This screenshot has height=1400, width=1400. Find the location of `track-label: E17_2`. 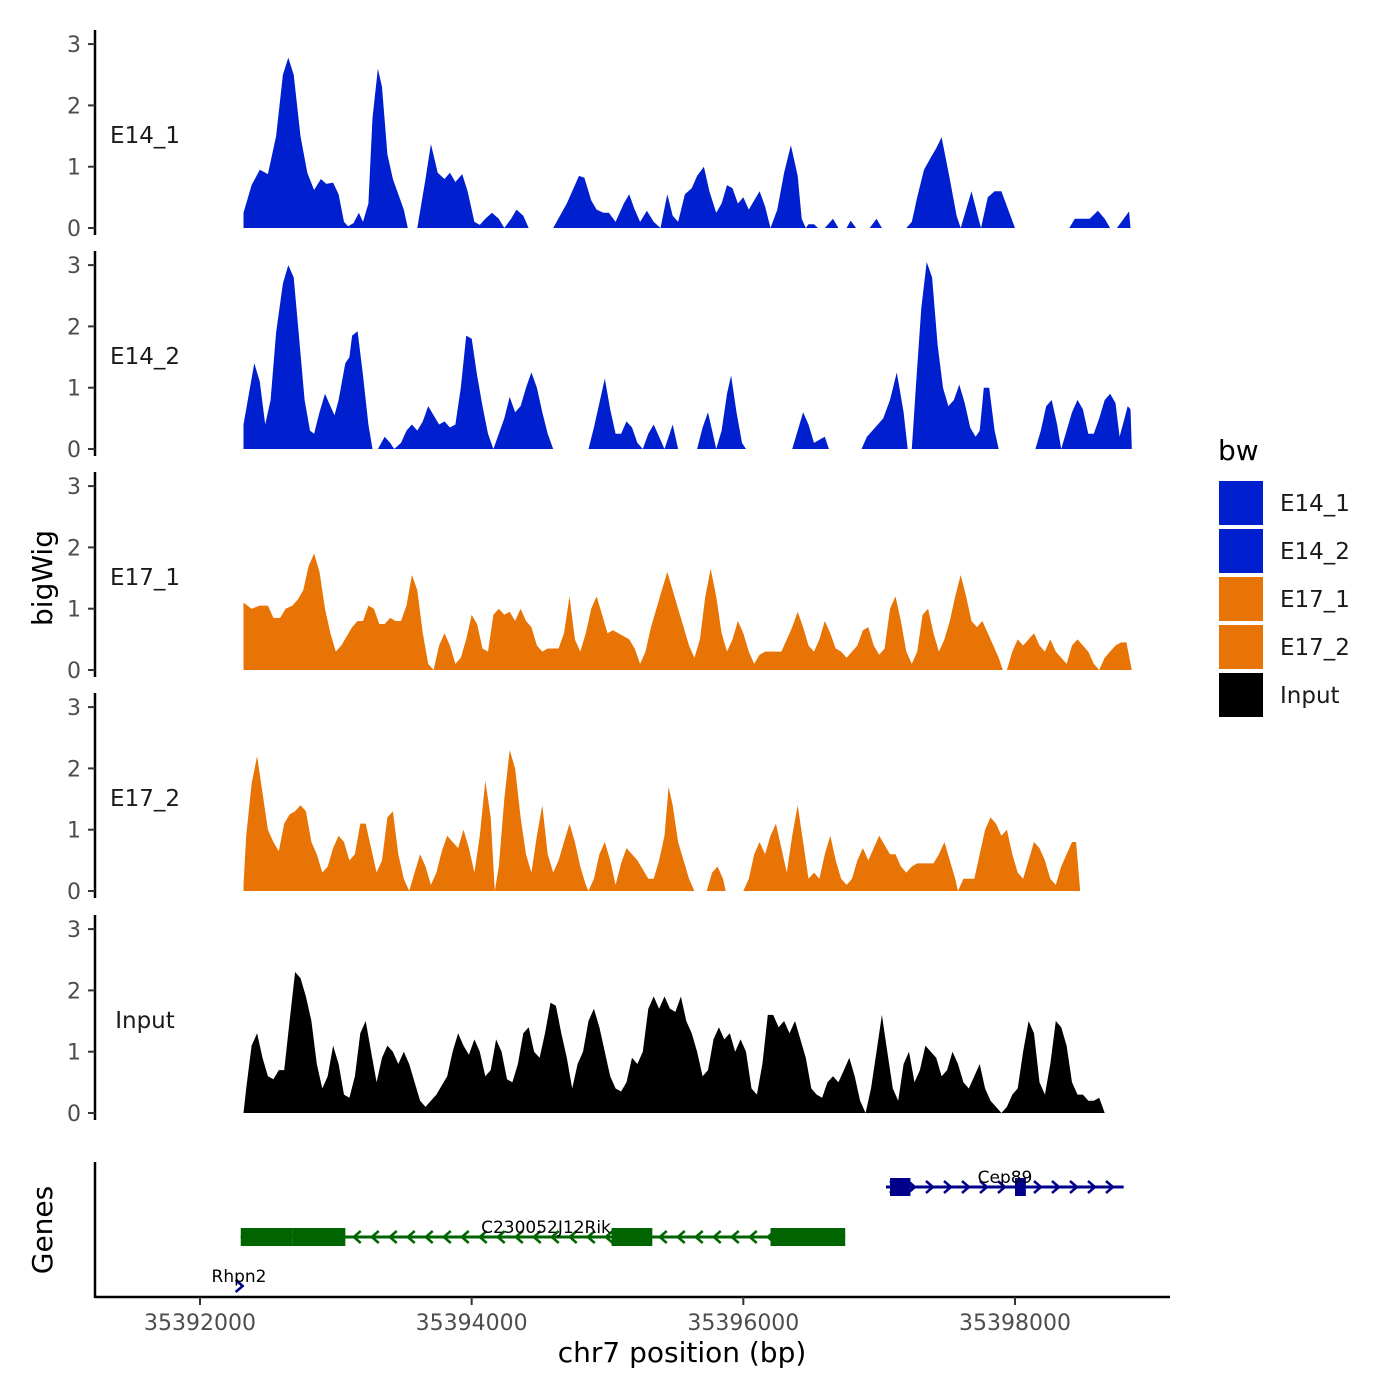

track-label: E17_2 is located at coordinates (145, 799).